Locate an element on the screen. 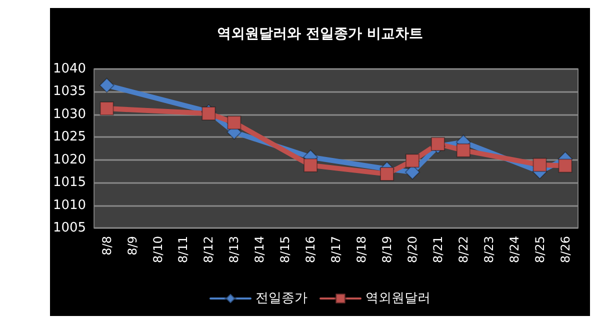 The image size is (610, 334). x-tick-label: 8/21 is located at coordinates (437, 249).